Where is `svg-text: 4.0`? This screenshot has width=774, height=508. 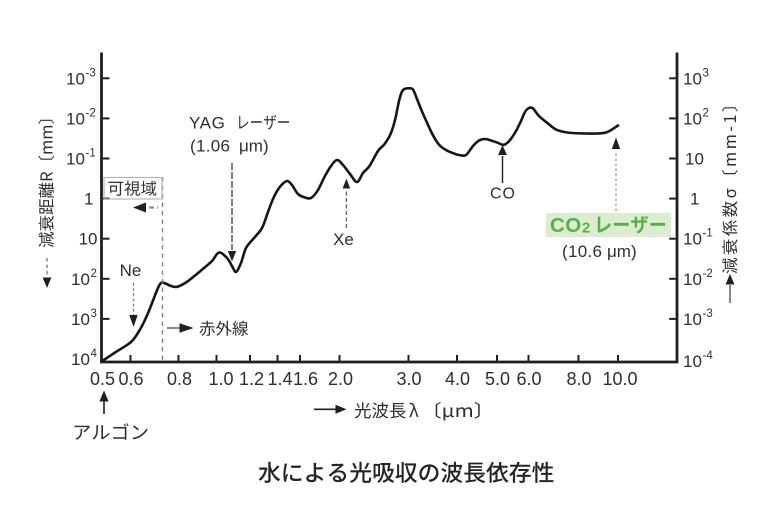
svg-text: 4.0 is located at coordinates (457, 379).